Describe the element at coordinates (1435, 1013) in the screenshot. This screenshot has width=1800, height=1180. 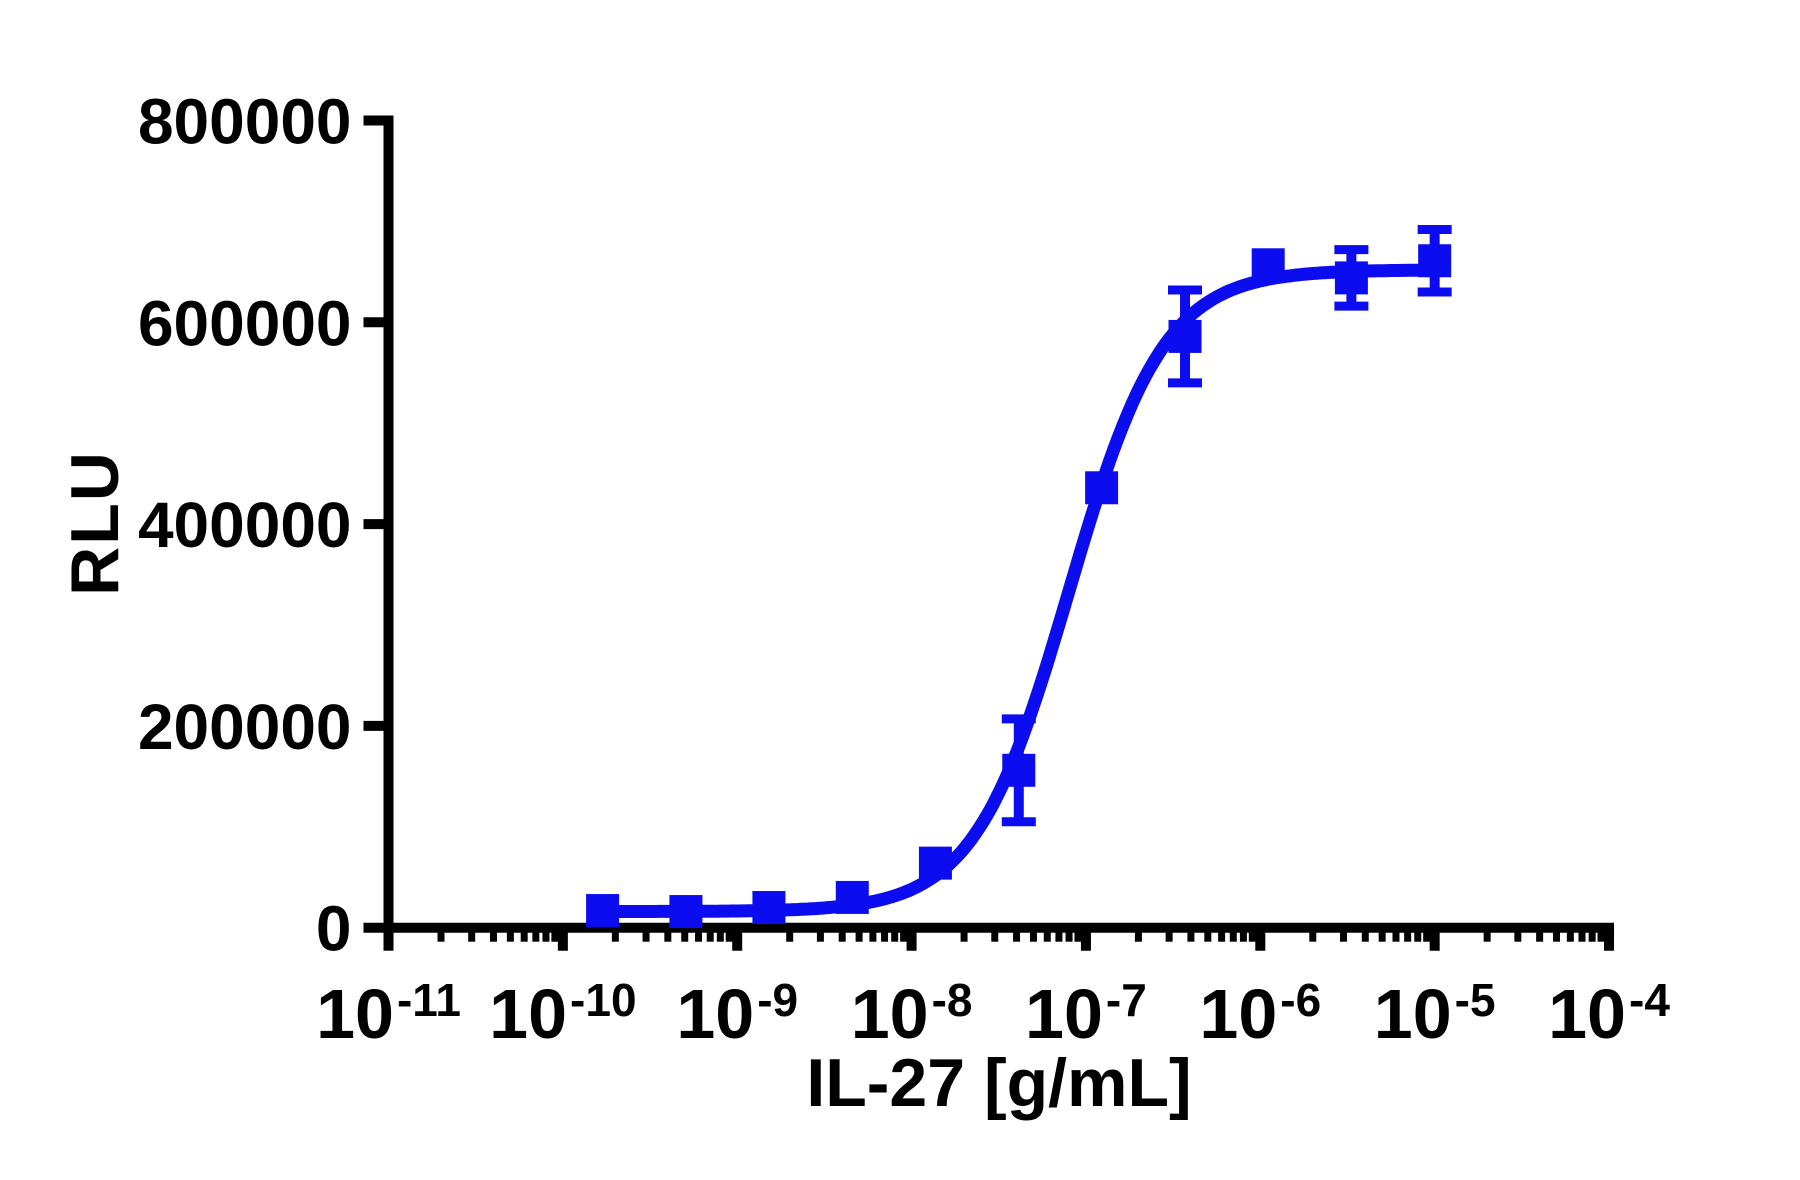
I see `x-tick-label: 10⁻⁵` at that location.